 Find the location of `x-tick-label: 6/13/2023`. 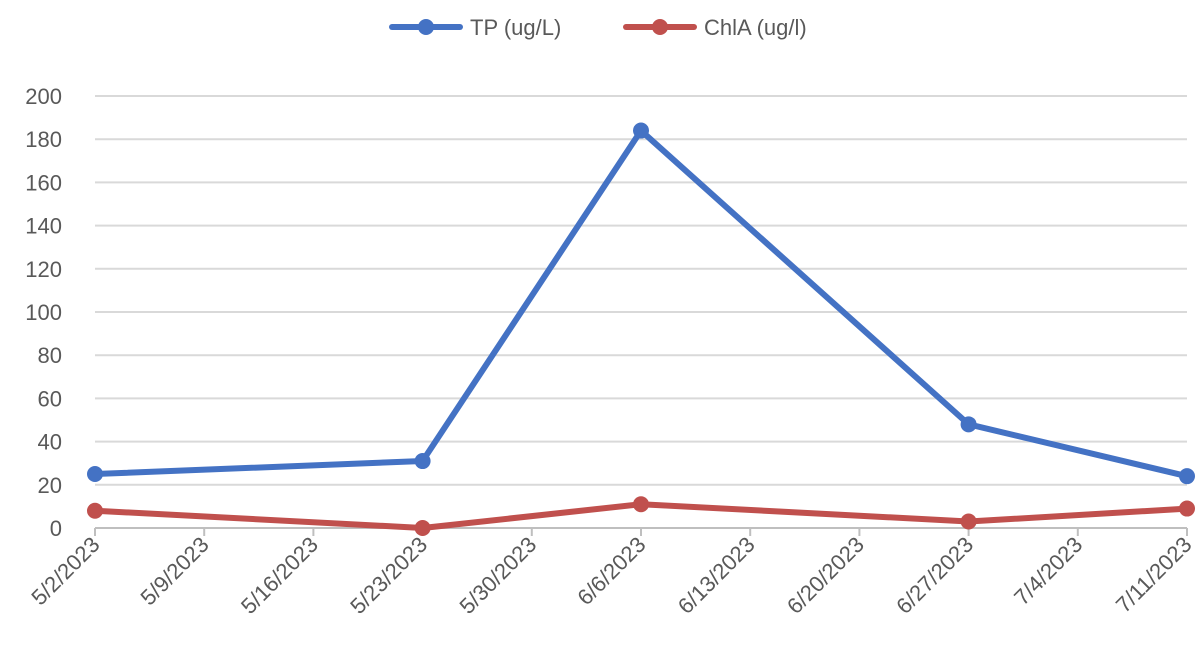

x-tick-label: 6/13/2023 is located at coordinates (716, 575).